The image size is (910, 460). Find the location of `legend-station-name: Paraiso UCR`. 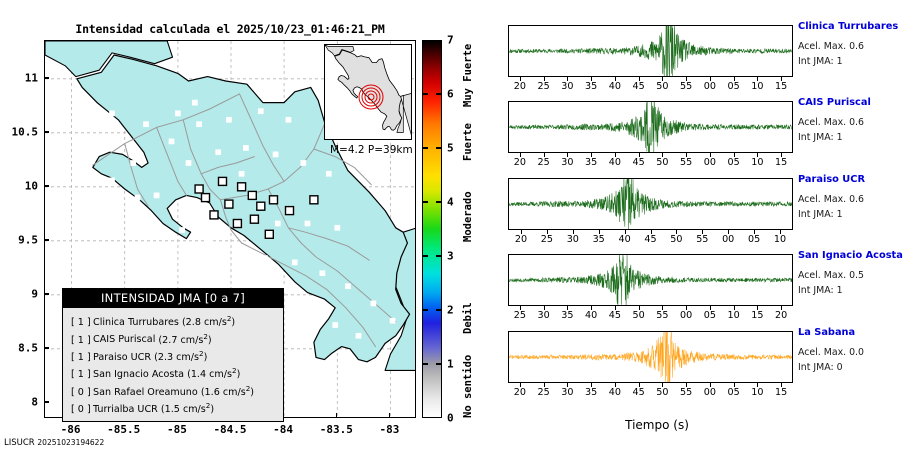

legend-station-name: Paraiso UCR is located at coordinates (122, 357).